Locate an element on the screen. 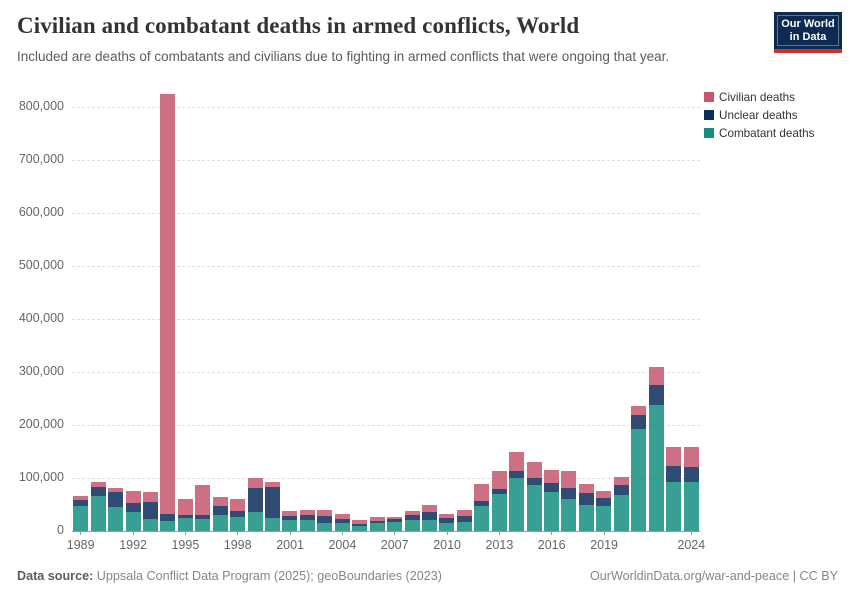  bar-1998 is located at coordinates (238, 514).